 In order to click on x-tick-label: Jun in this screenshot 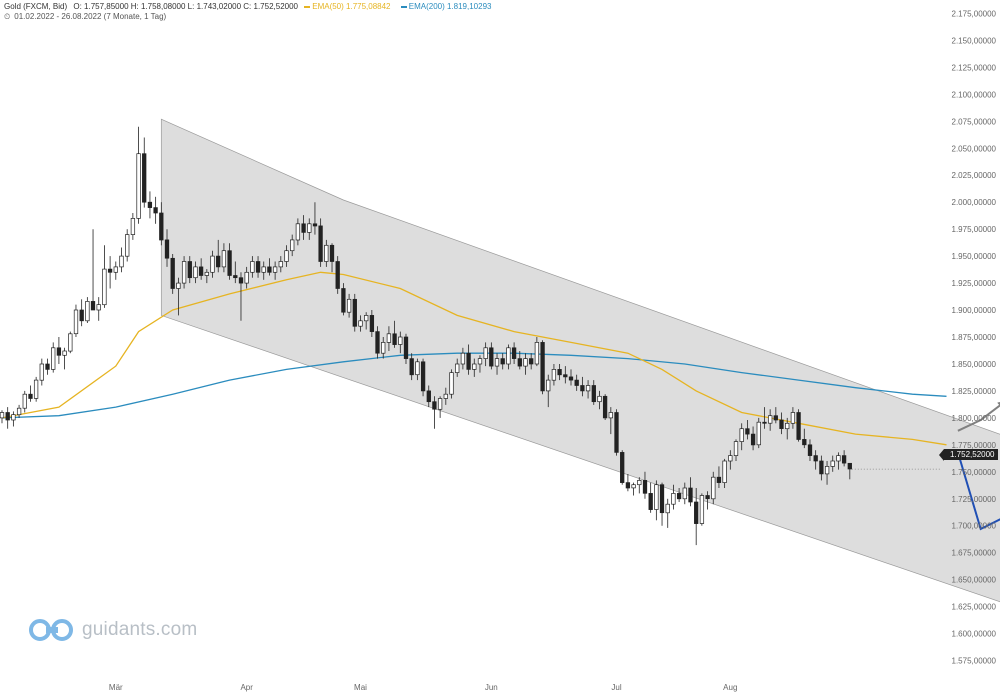, I will do `click(491, 687)`.